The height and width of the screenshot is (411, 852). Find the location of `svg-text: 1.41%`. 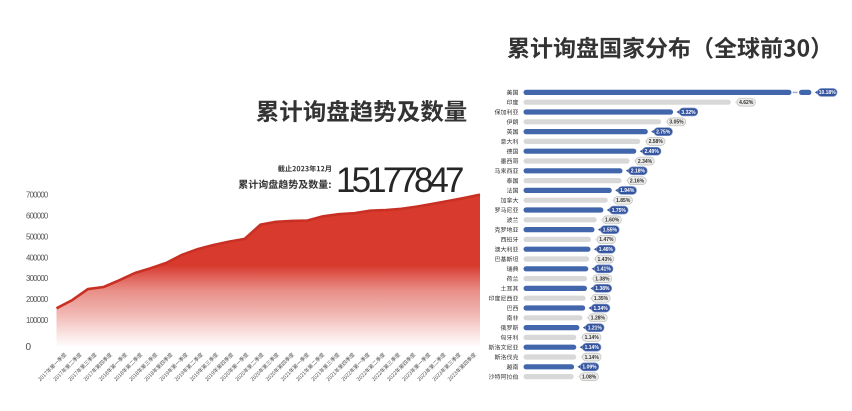

svg-text: 1.41% is located at coordinates (604, 270).